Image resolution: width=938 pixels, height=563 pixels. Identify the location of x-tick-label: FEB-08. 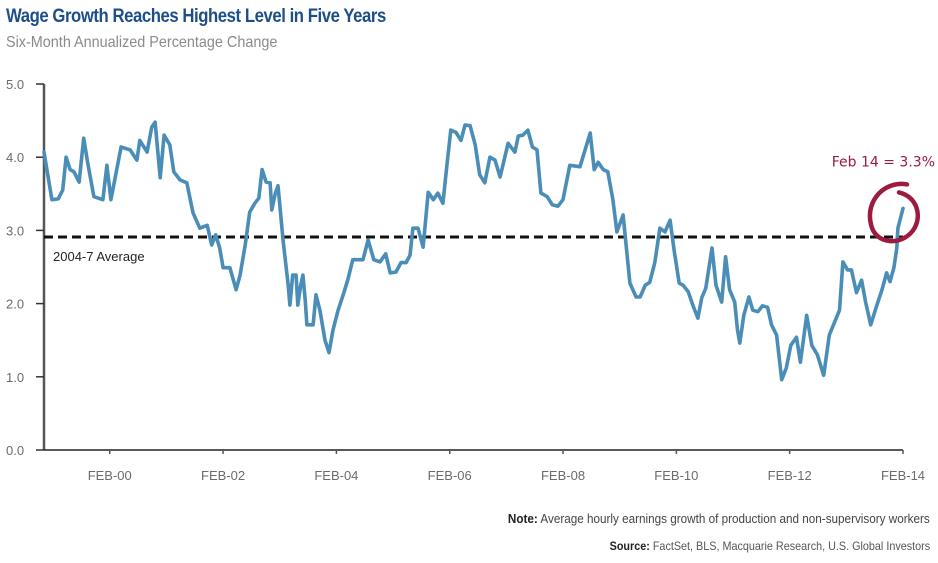
(563, 475).